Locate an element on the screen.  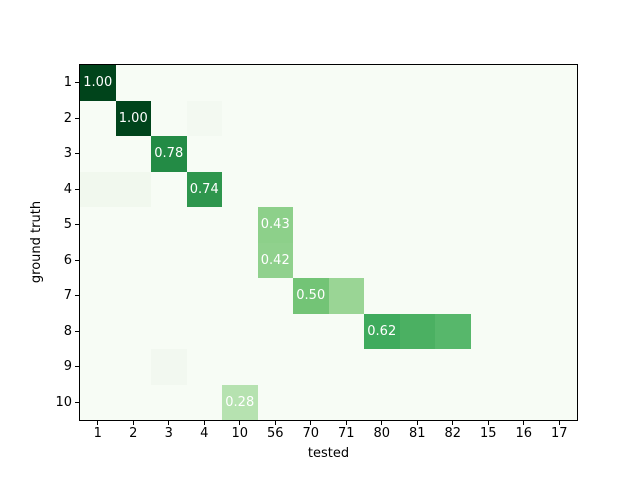
heatmap-cell: 0.74 is located at coordinates (204, 189).